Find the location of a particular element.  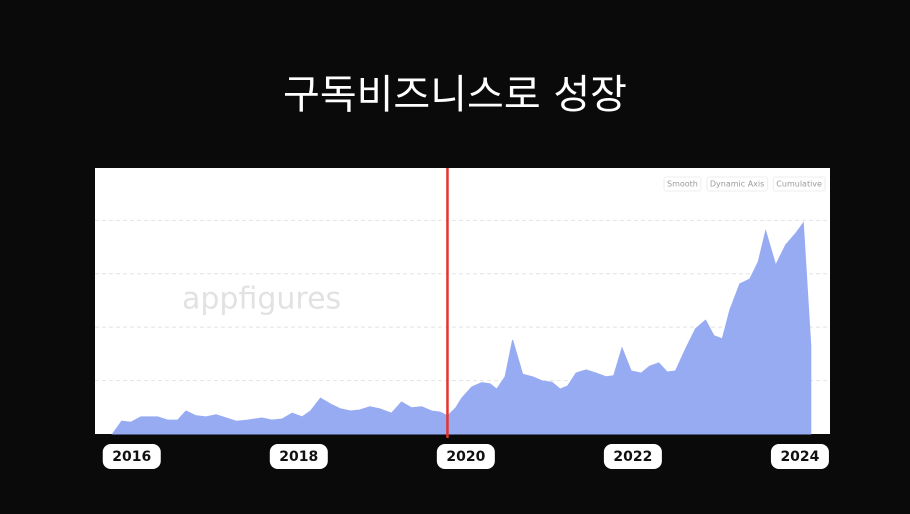

x-tick-label: 2020 is located at coordinates (465, 457).